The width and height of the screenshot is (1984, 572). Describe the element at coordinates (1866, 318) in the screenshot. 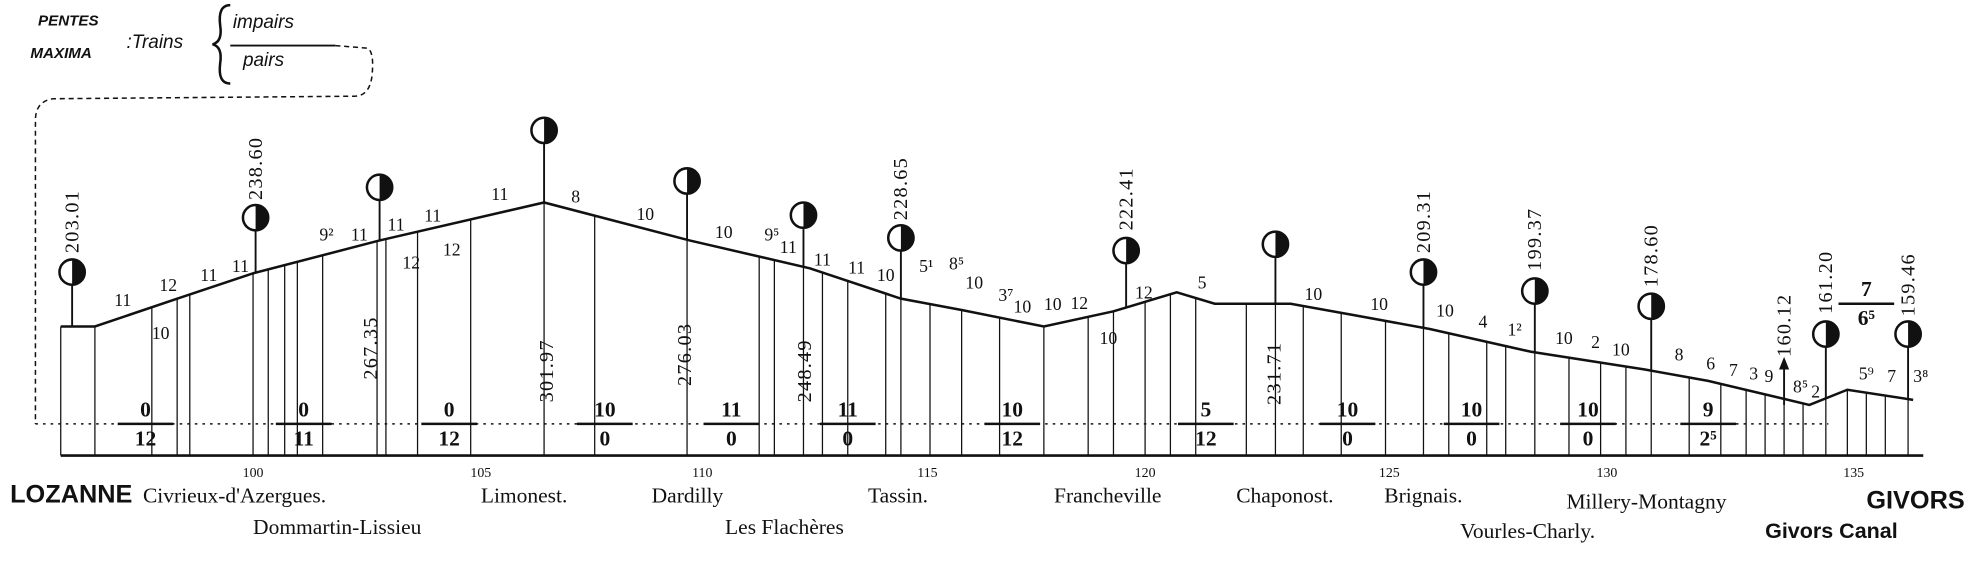

I see `gradient-even: 6⁵` at that location.